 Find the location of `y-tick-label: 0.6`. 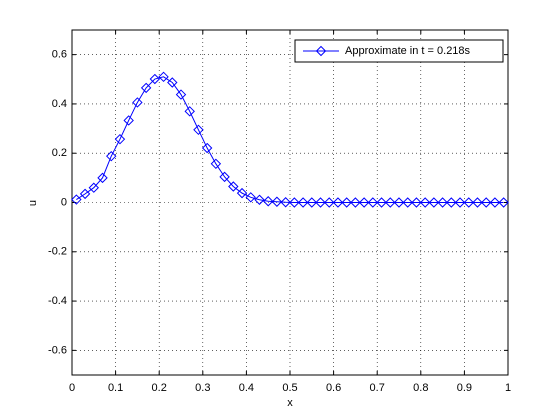

y-tick-label: 0.6 is located at coordinates (59, 55).